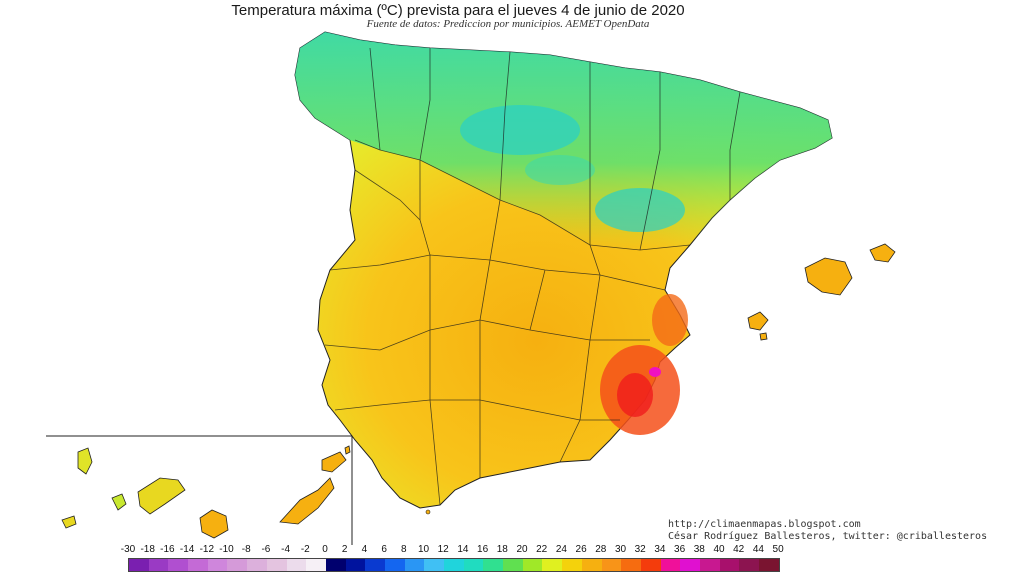  Describe the element at coordinates (167, 549) in the screenshot. I see `legend-label: -16` at that location.